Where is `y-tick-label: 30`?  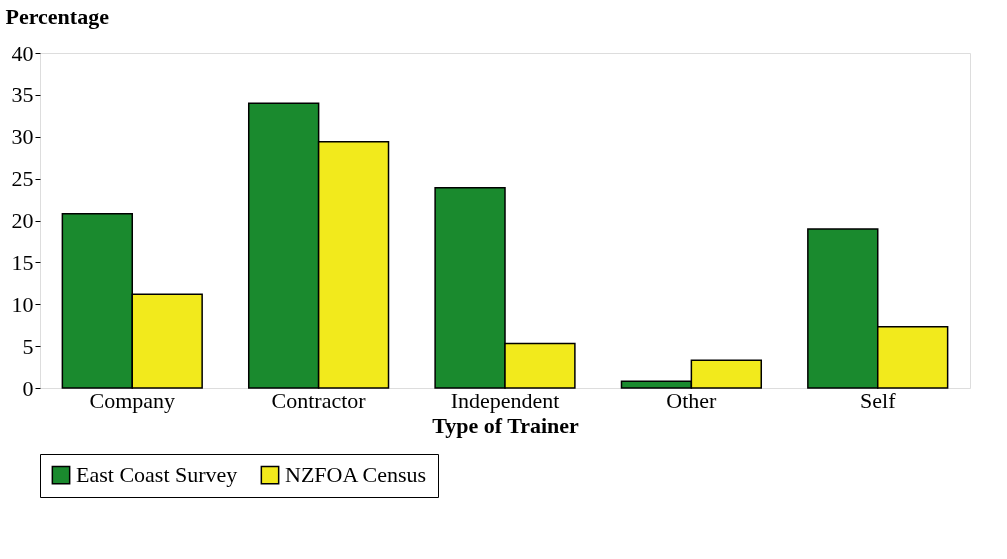 y-tick-label: 30 is located at coordinates (22, 137).